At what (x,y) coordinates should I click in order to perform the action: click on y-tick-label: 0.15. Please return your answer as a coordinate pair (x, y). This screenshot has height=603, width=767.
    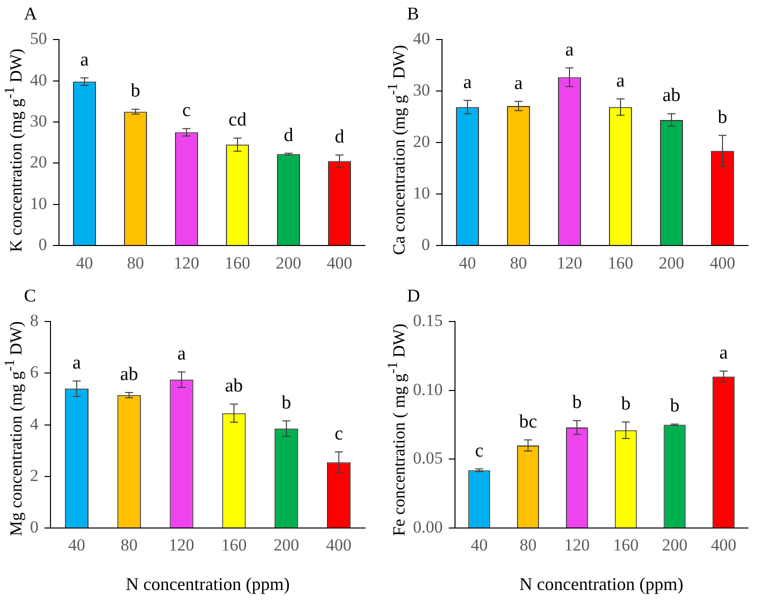
    Looking at the image, I should click on (428, 320).